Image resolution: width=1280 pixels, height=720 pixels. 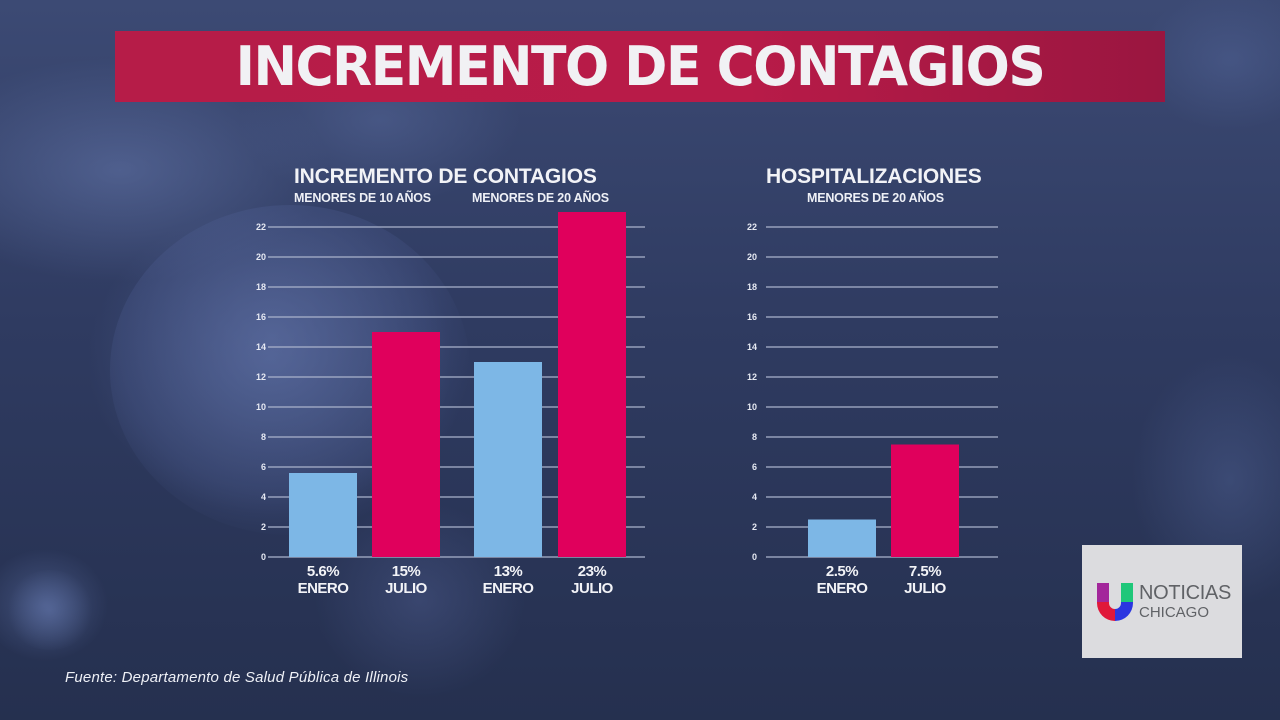 What do you see at coordinates (1185, 593) in the screenshot?
I see `logo-text-noticias: NOTICIAS` at bounding box center [1185, 593].